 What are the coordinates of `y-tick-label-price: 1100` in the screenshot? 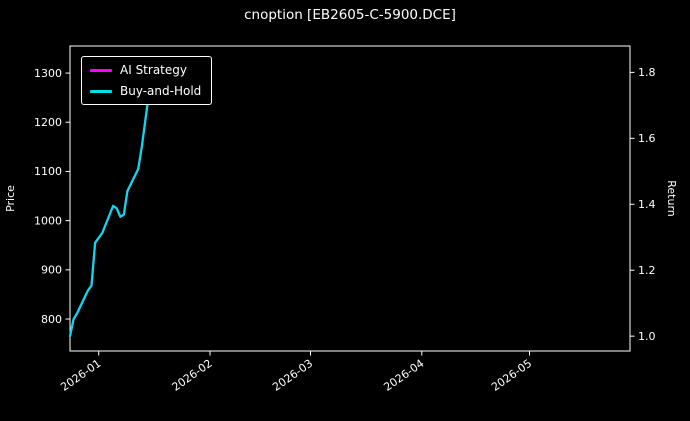 It's located at (48, 171).